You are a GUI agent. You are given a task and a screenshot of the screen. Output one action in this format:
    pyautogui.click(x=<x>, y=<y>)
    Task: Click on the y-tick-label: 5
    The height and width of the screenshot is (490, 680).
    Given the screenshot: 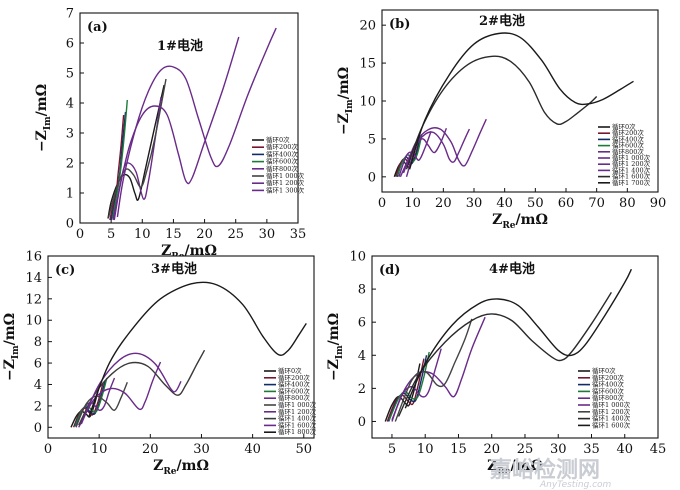 What is the action you would take?
    pyautogui.click(x=372, y=139)
    